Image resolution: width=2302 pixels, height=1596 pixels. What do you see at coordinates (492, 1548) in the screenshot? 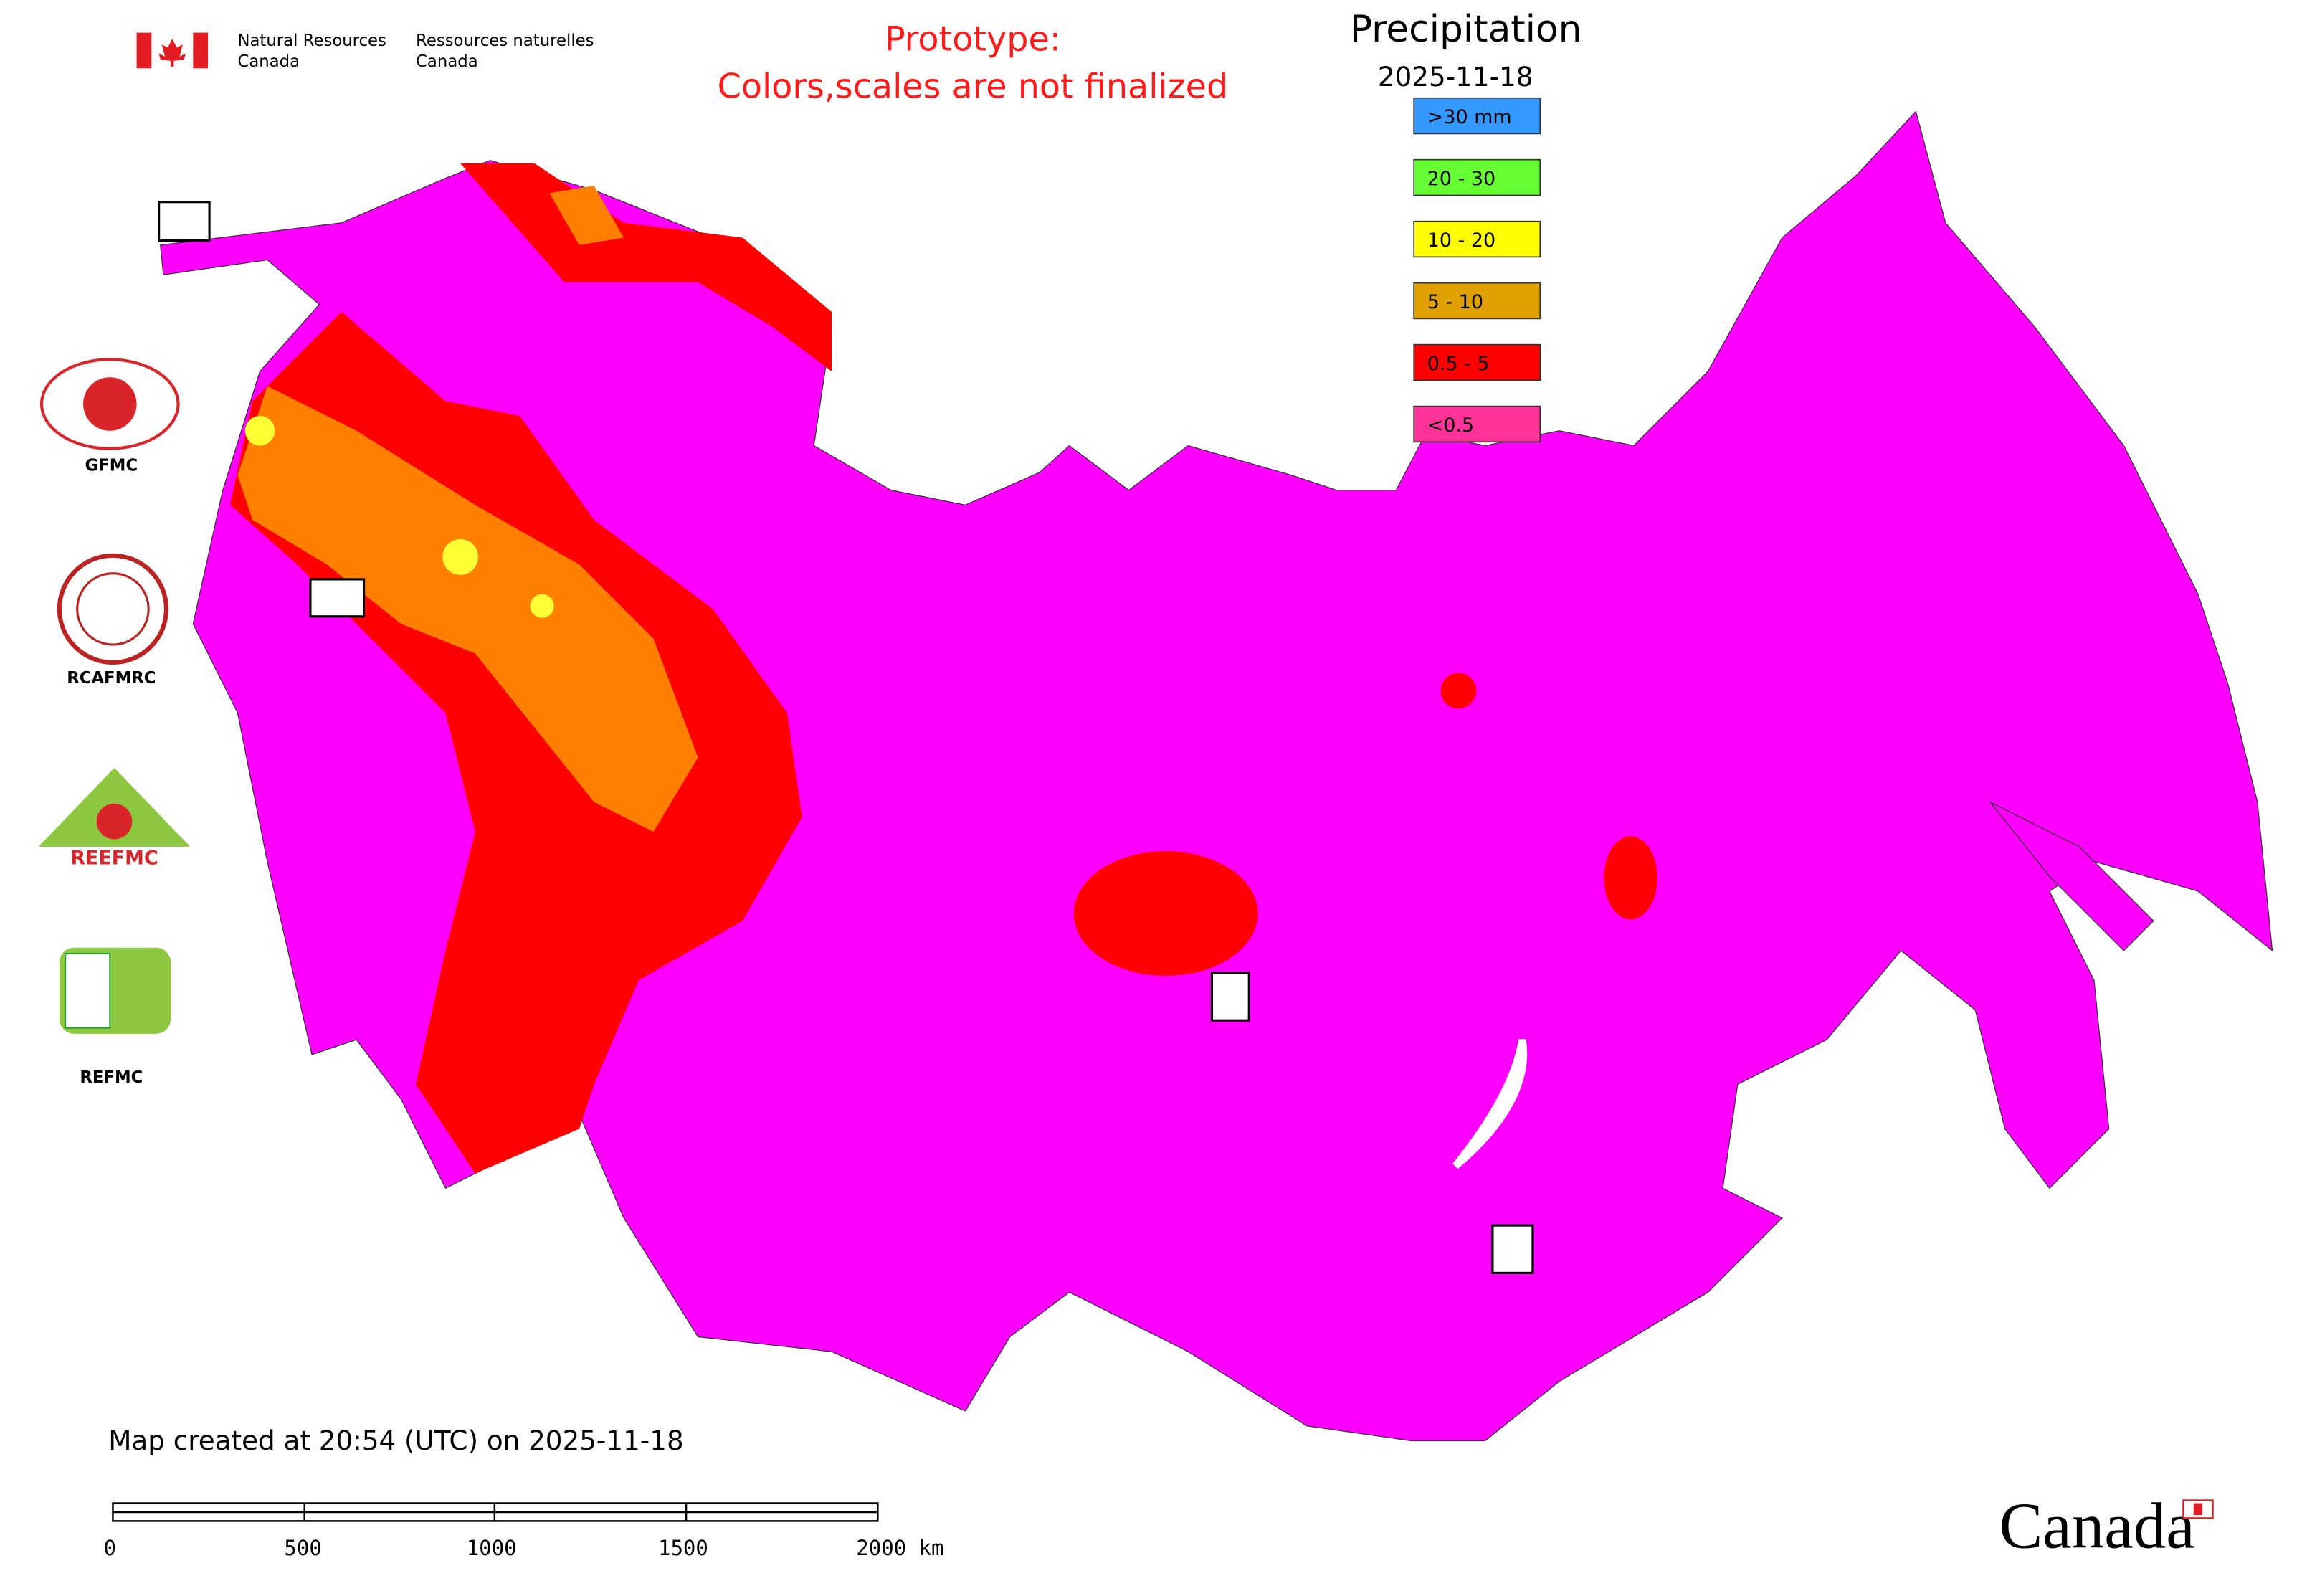
I see `scale-label: 1000` at bounding box center [492, 1548].